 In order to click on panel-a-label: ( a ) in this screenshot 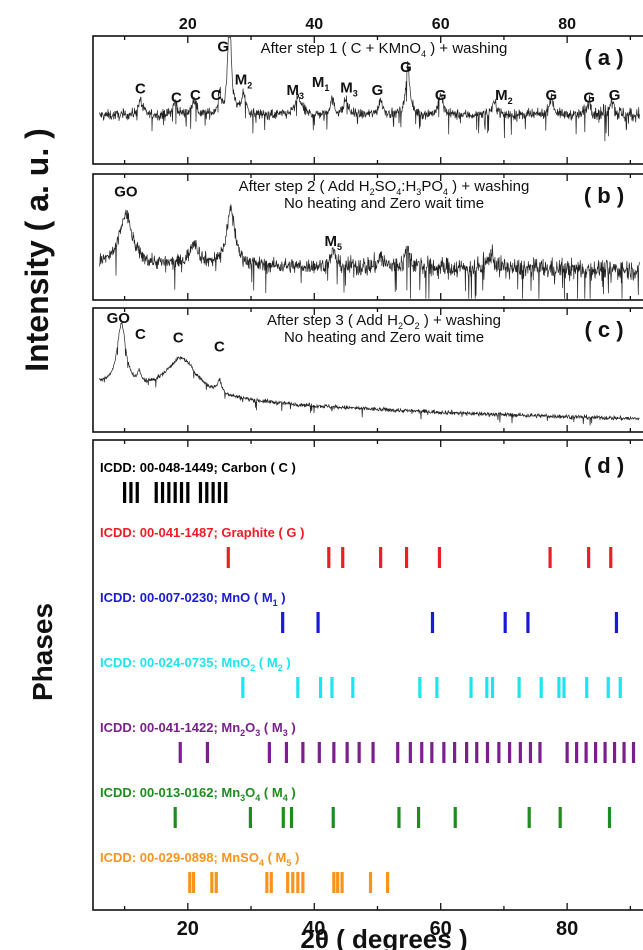, I will do `click(603, 57)`.